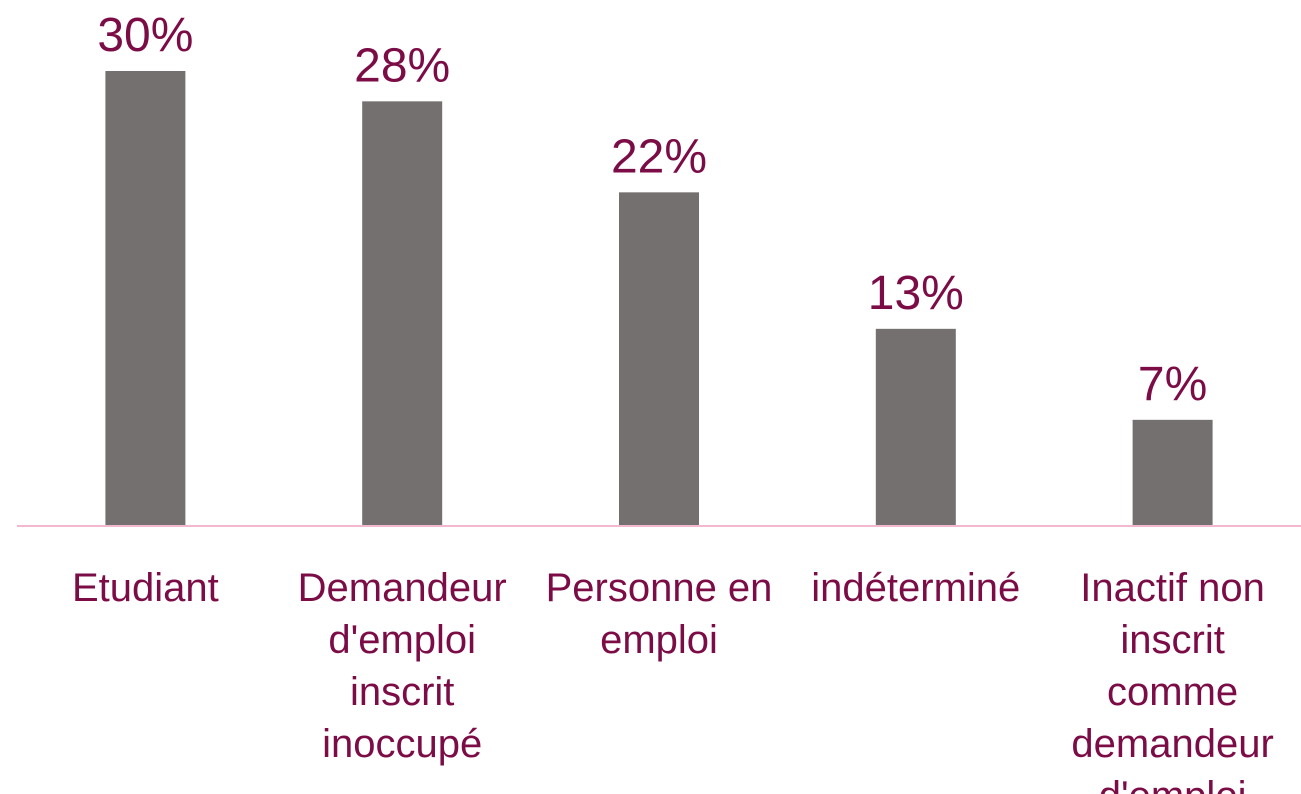  I want to click on value-label: 13%, so click(916, 293).